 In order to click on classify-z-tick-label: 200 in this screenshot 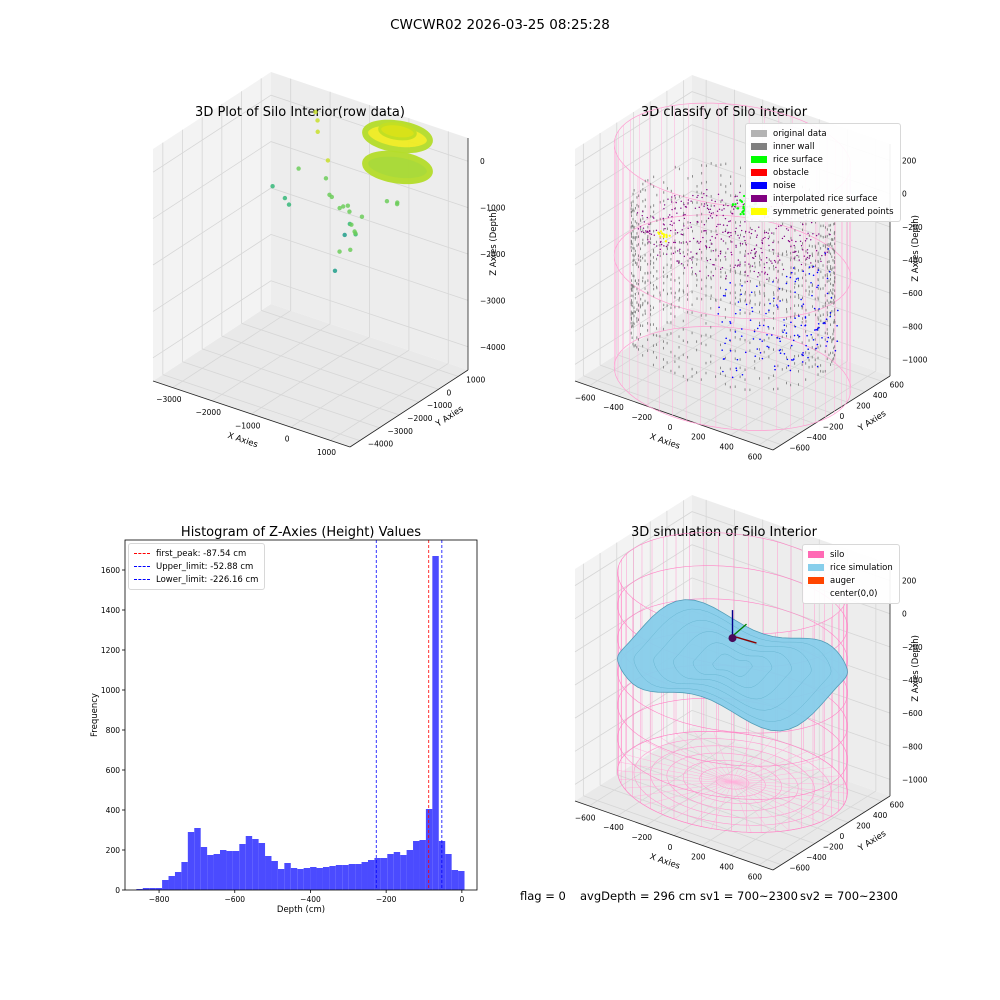, I will do `click(909, 161)`.